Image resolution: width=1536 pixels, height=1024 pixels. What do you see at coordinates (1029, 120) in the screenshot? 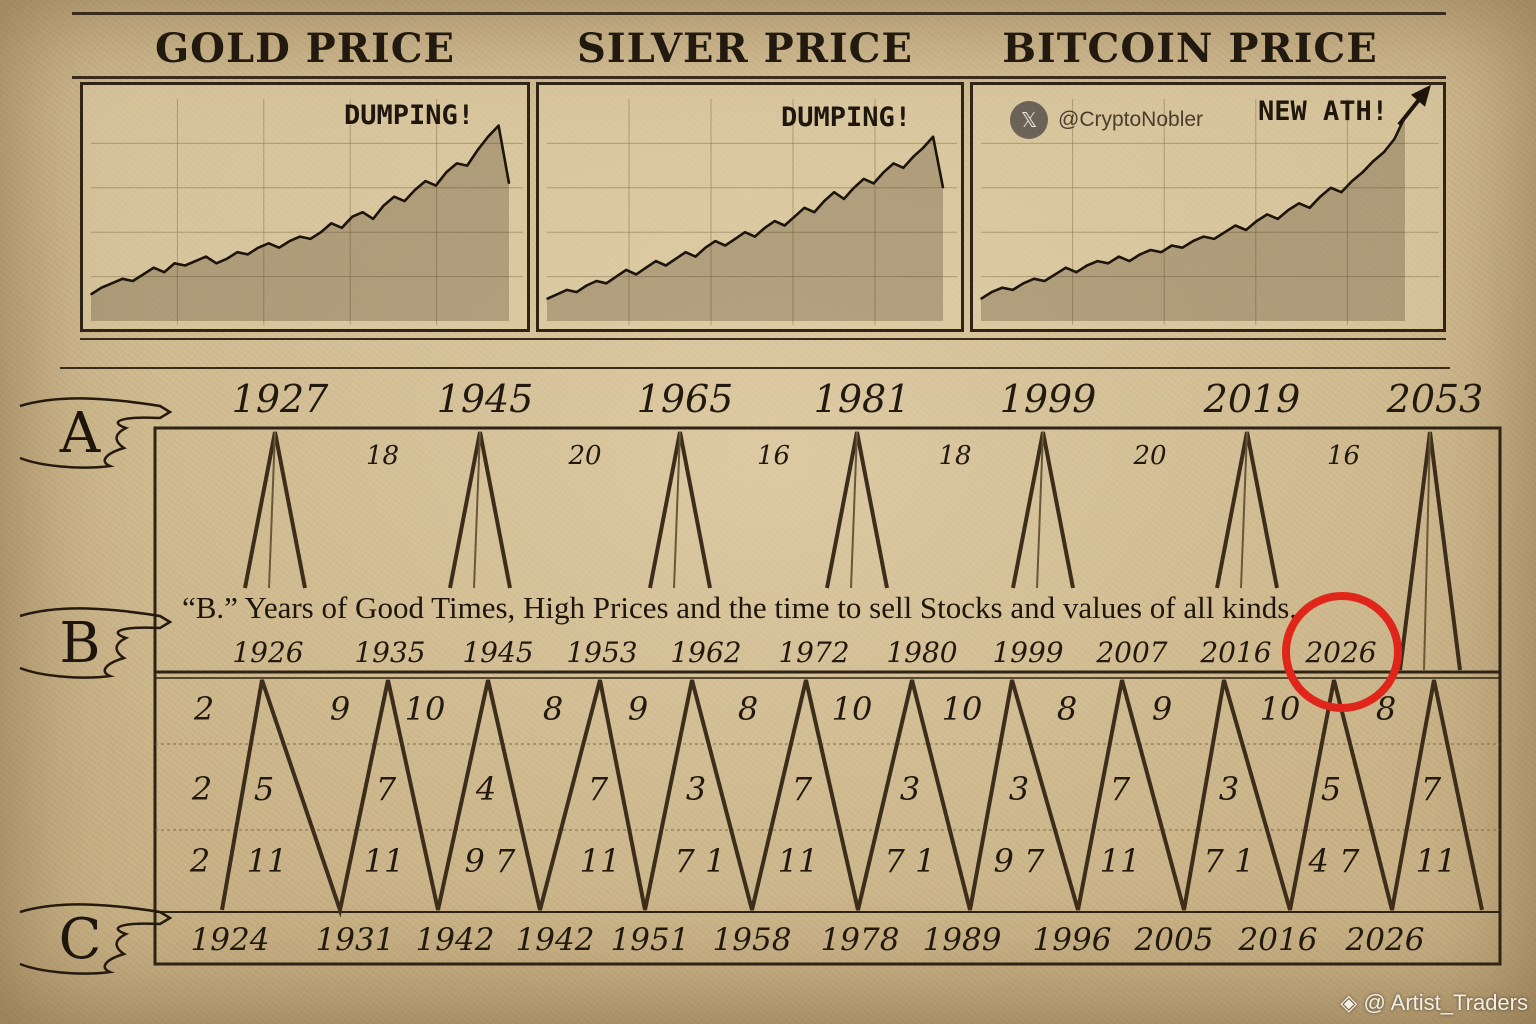
I see `x-logo-icon: 𝕏` at bounding box center [1029, 120].